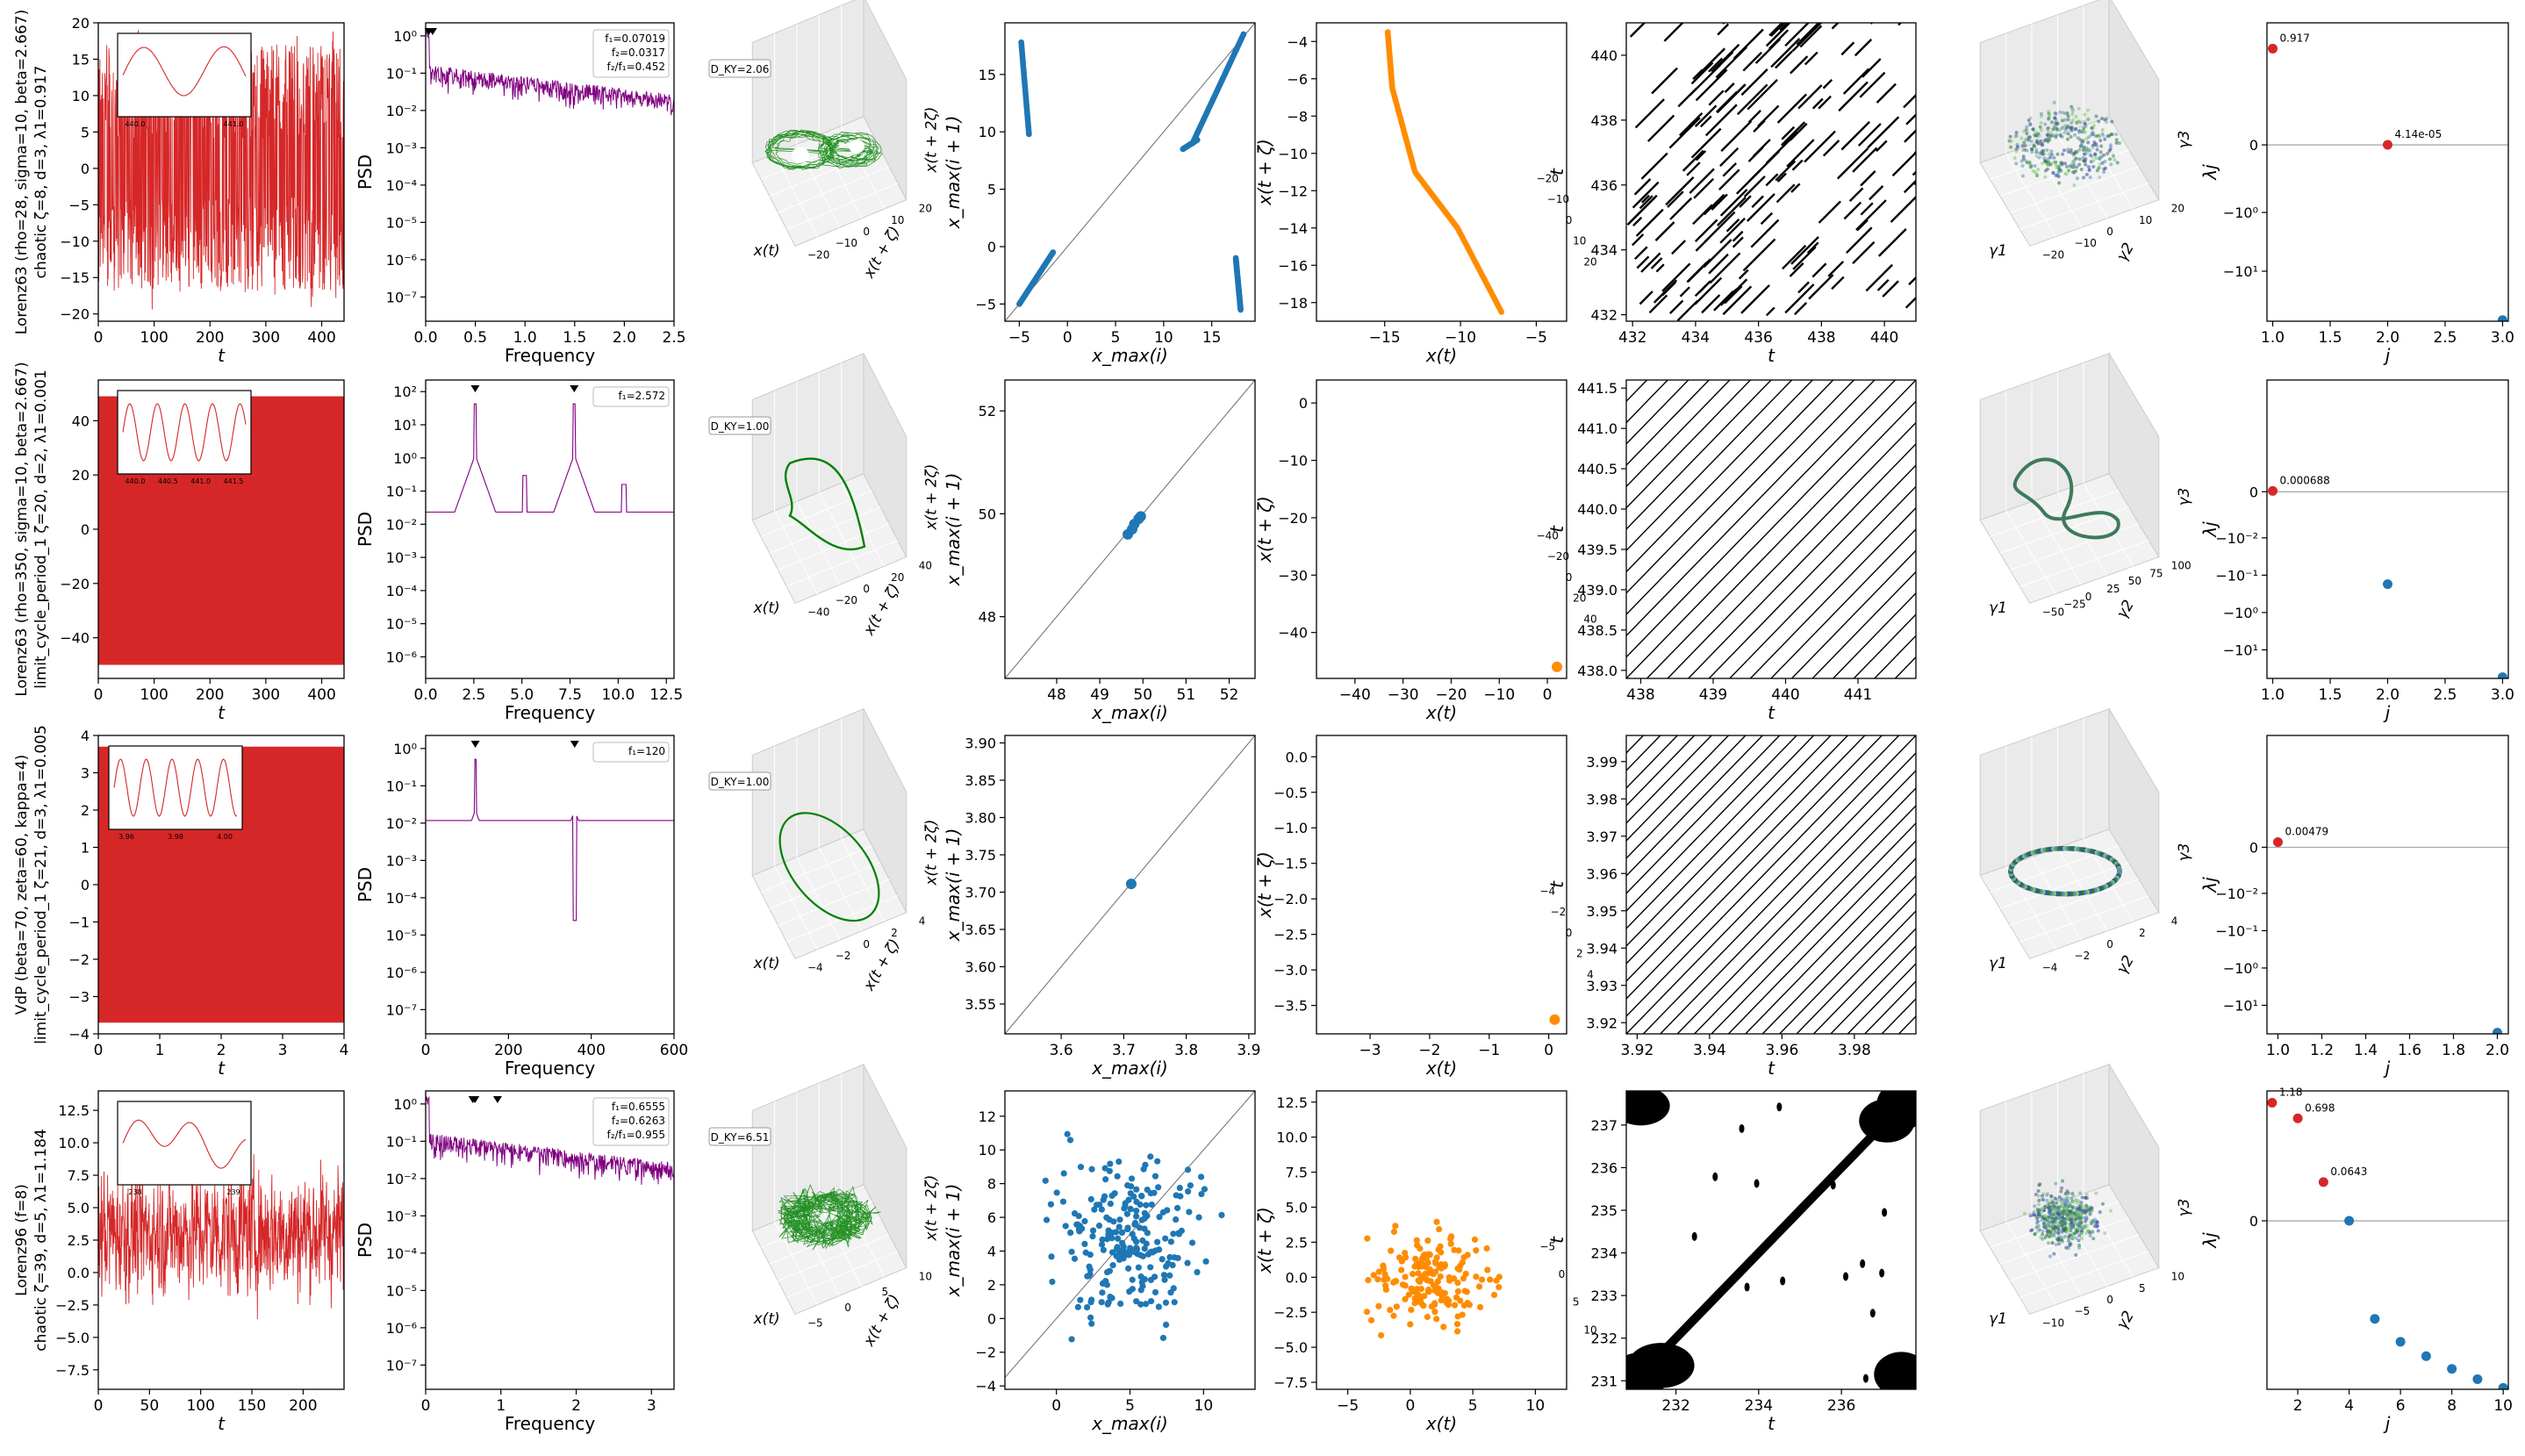 Image resolution: width=2525 pixels, height=1456 pixels. What do you see at coordinates (1589, 619) in the screenshot?
I see `x3d-tick: 40` at bounding box center [1589, 619].